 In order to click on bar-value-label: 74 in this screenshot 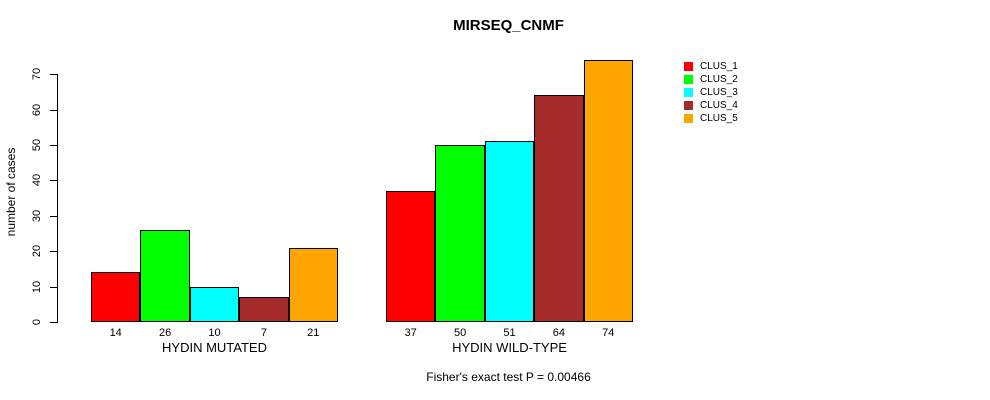, I will do `click(608, 333)`.